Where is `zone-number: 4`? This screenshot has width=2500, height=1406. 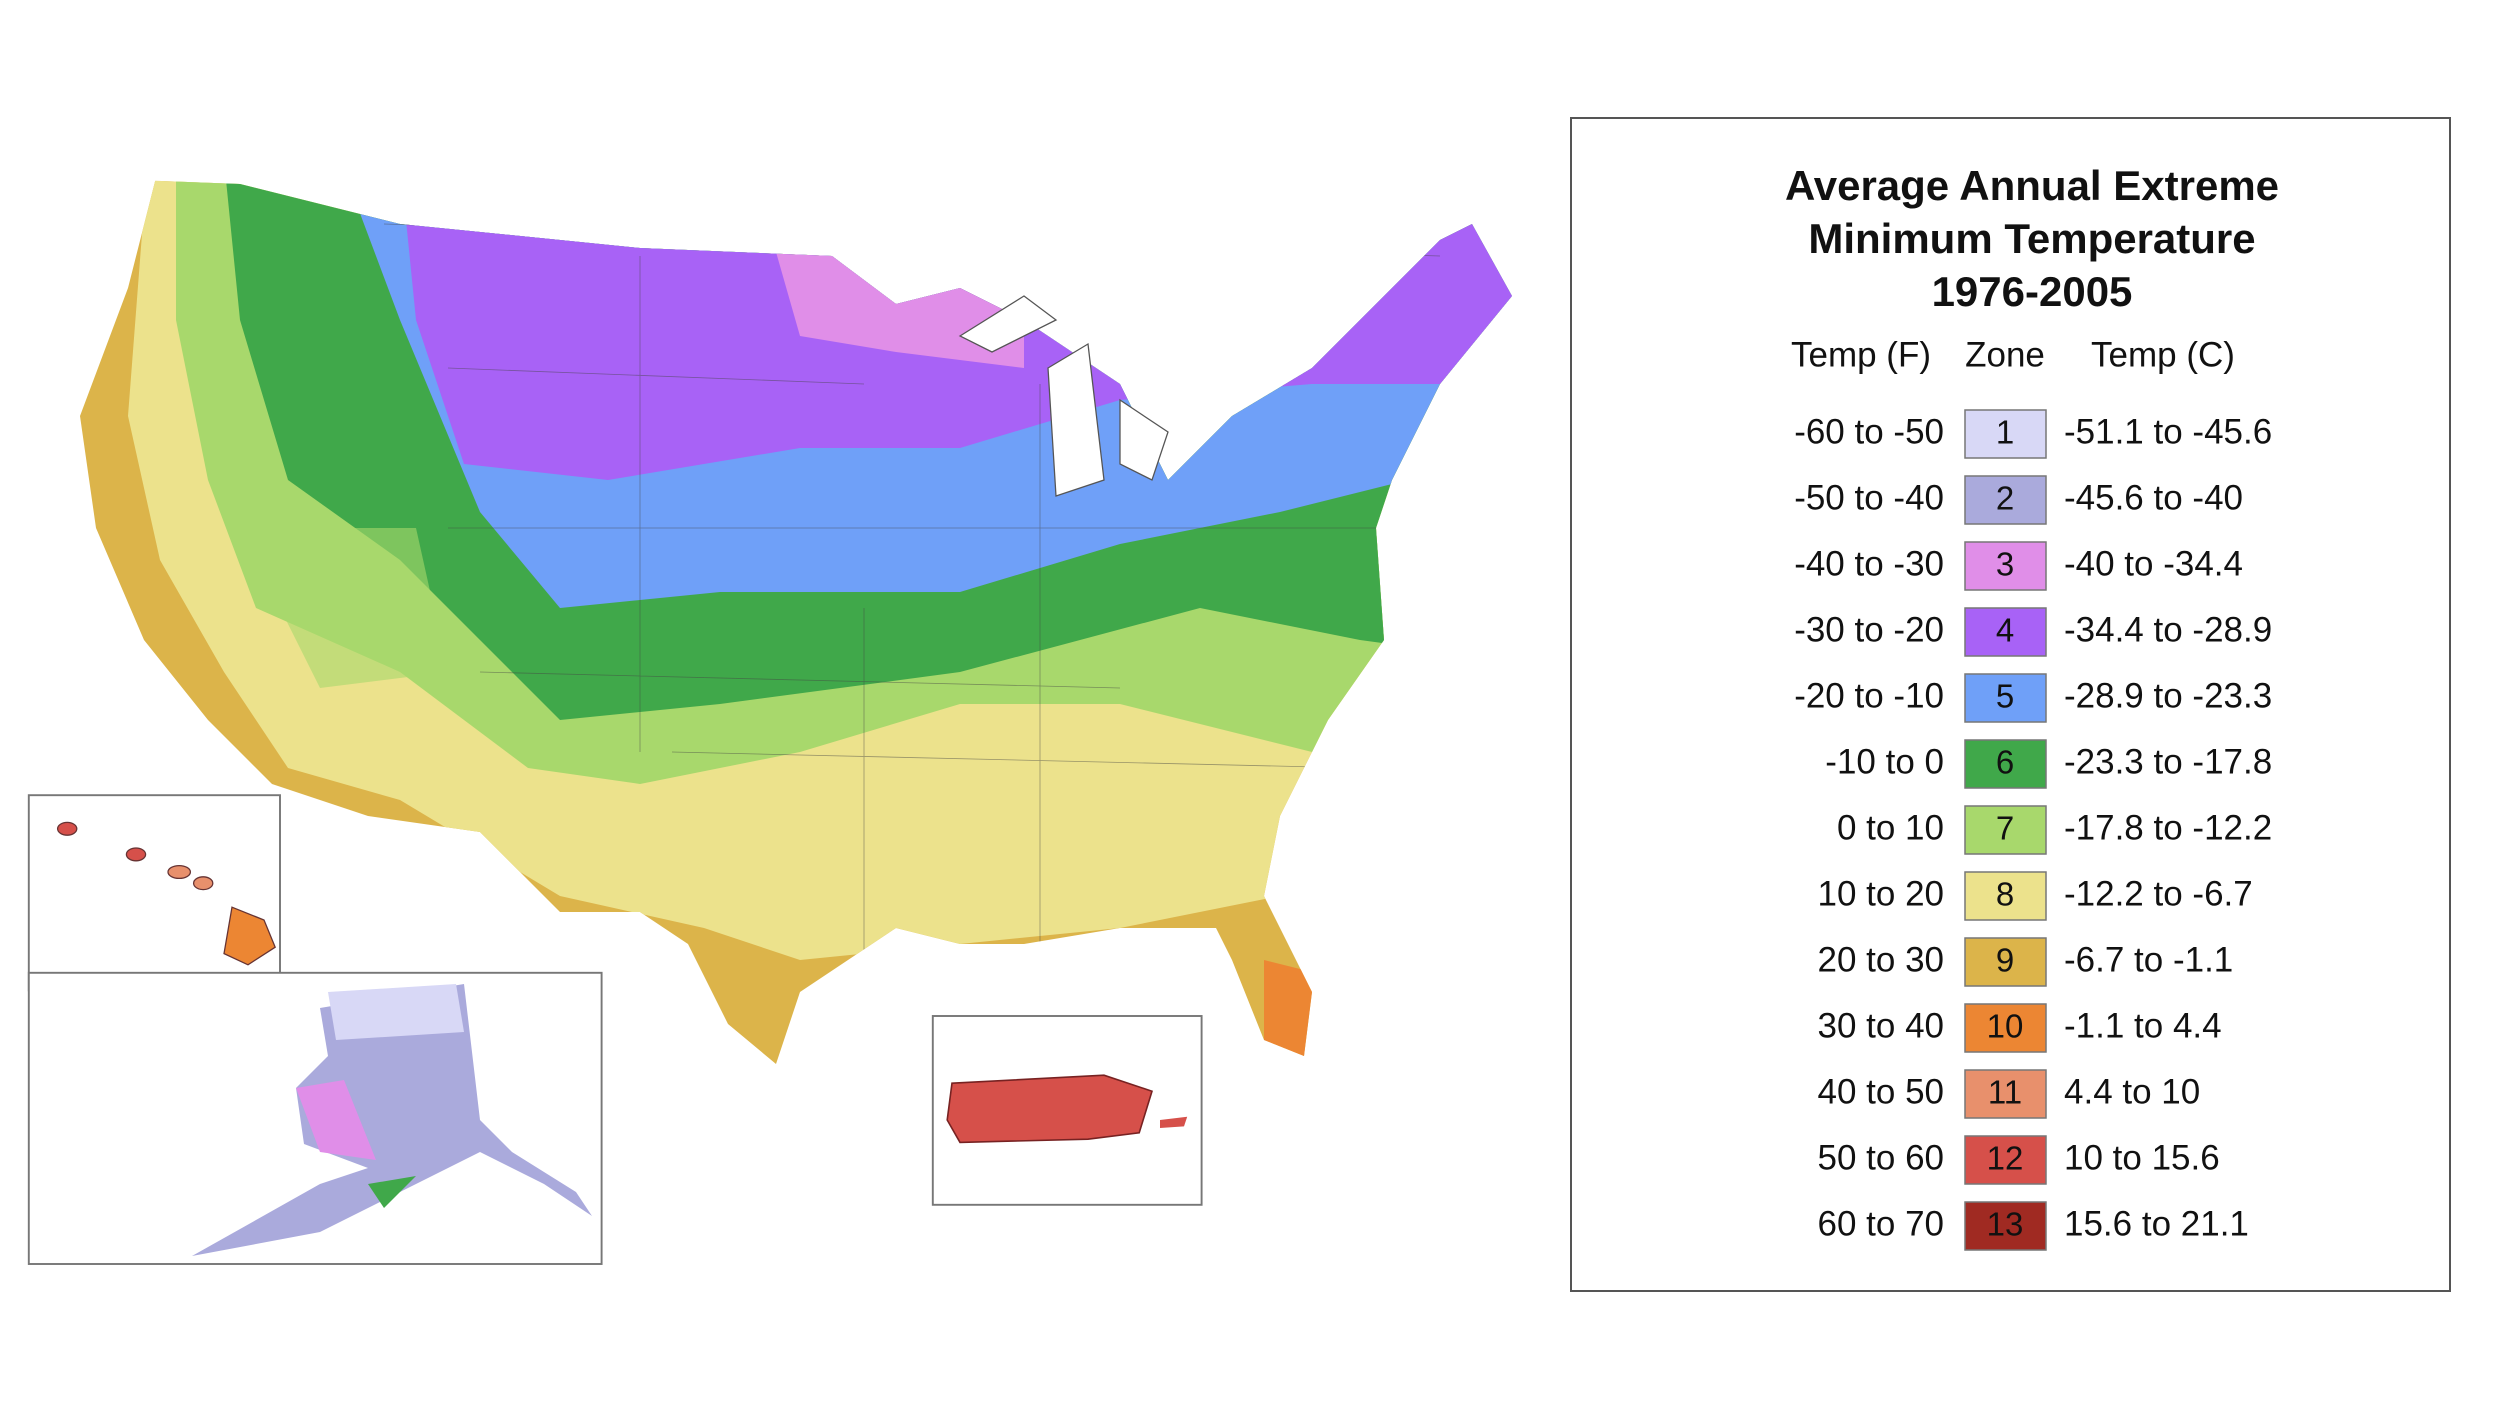
zone-number: 4 is located at coordinates (2005, 630).